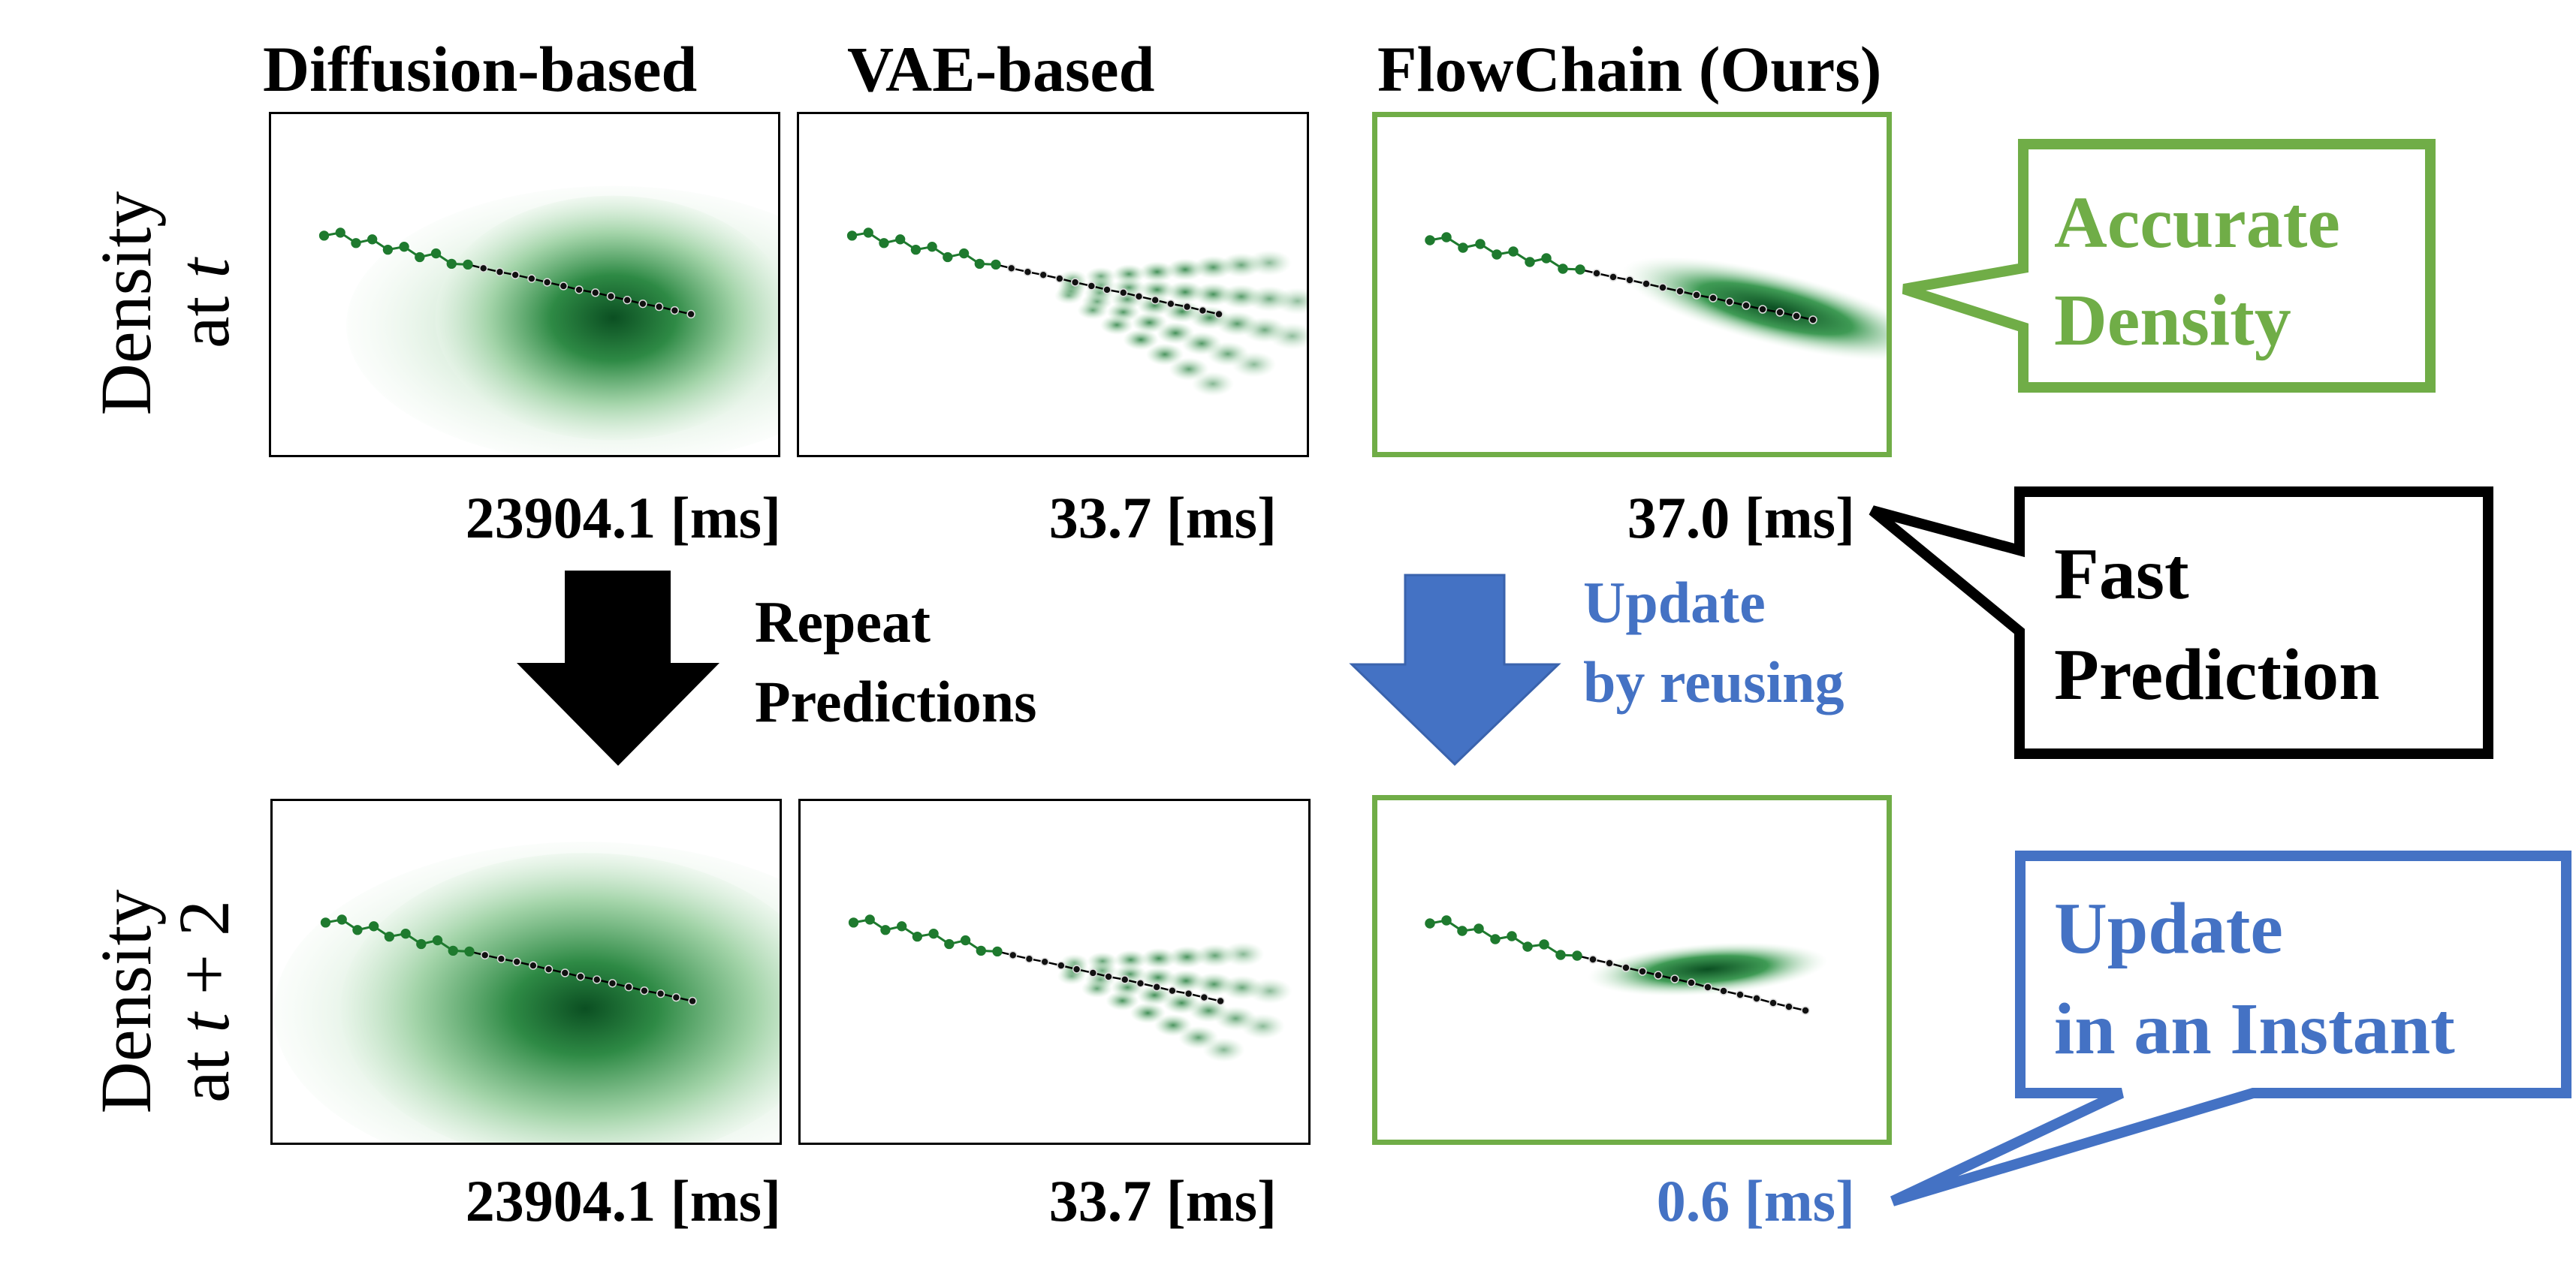 This screenshot has width=2576, height=1274. I want to click on time-flowchain-top: 37.0 [ms], so click(1741, 517).